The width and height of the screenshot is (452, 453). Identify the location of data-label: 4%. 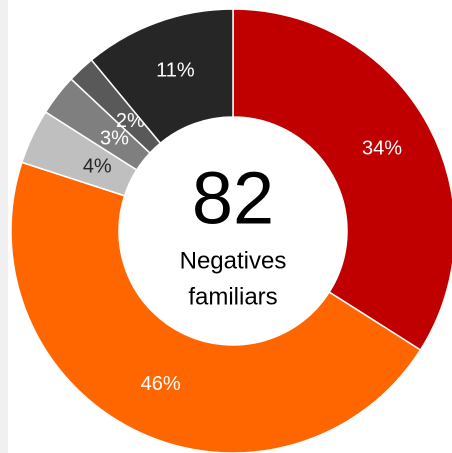
(97, 166).